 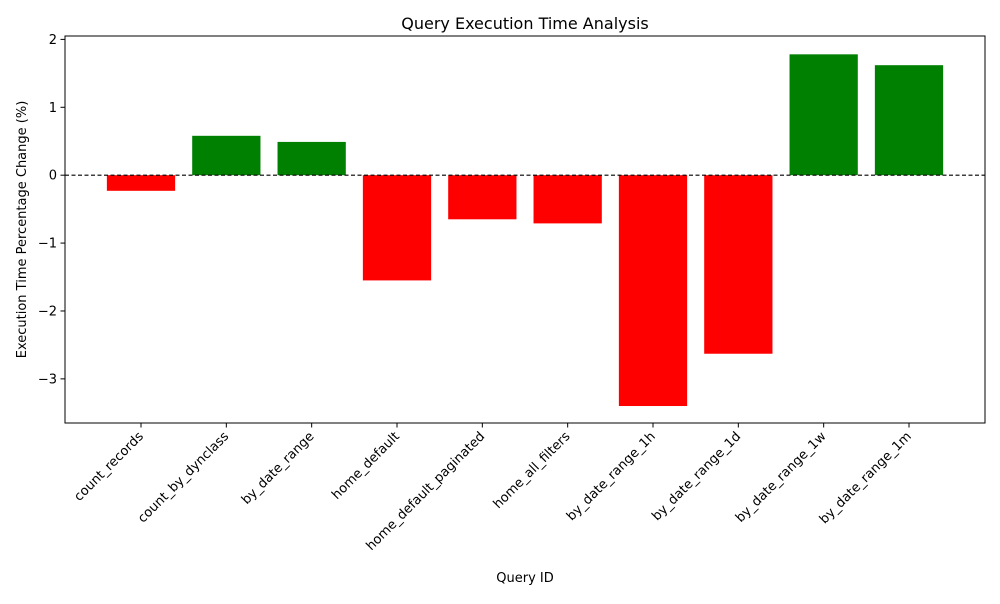 I want to click on y-axis-ticks: 2 1 0 −1 −2 −3, so click(x=51, y=210).